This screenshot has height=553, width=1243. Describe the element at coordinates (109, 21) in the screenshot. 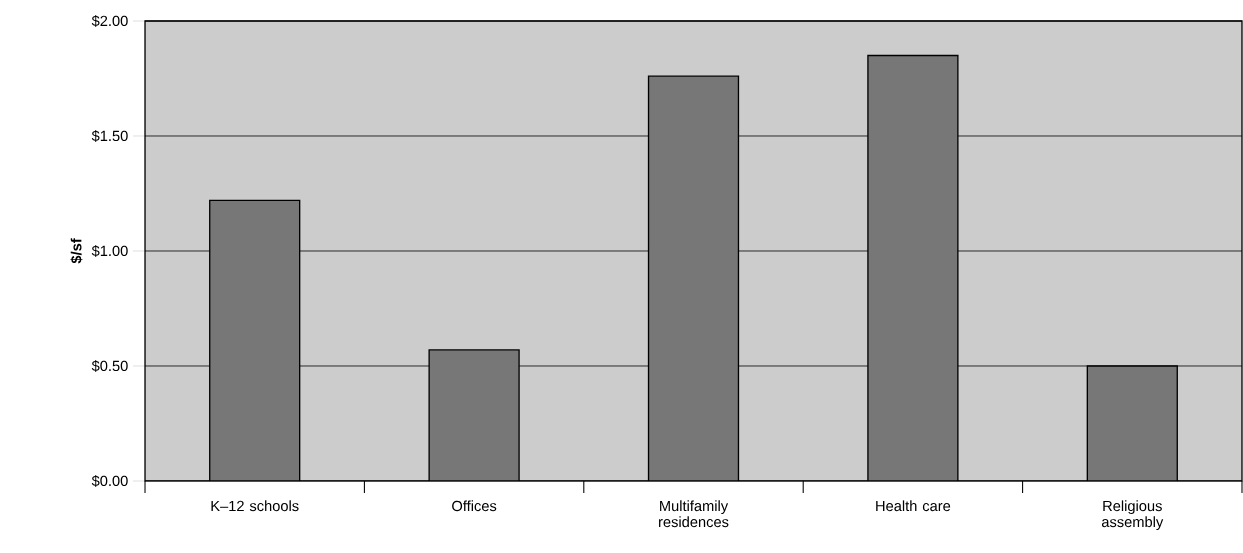

I see `y-tick-label: $2.00` at that location.